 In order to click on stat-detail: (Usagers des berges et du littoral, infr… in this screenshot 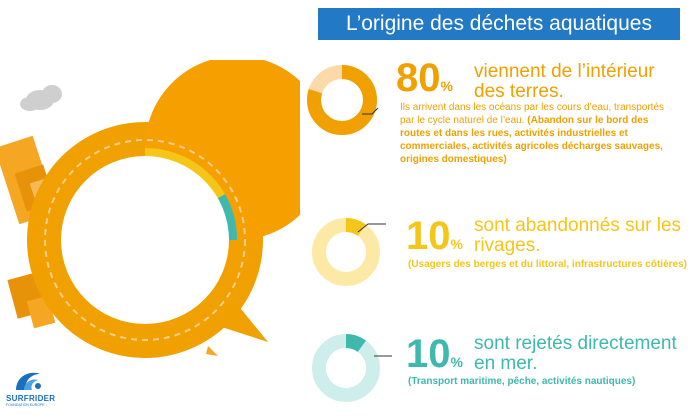, I will do `click(547, 264)`.